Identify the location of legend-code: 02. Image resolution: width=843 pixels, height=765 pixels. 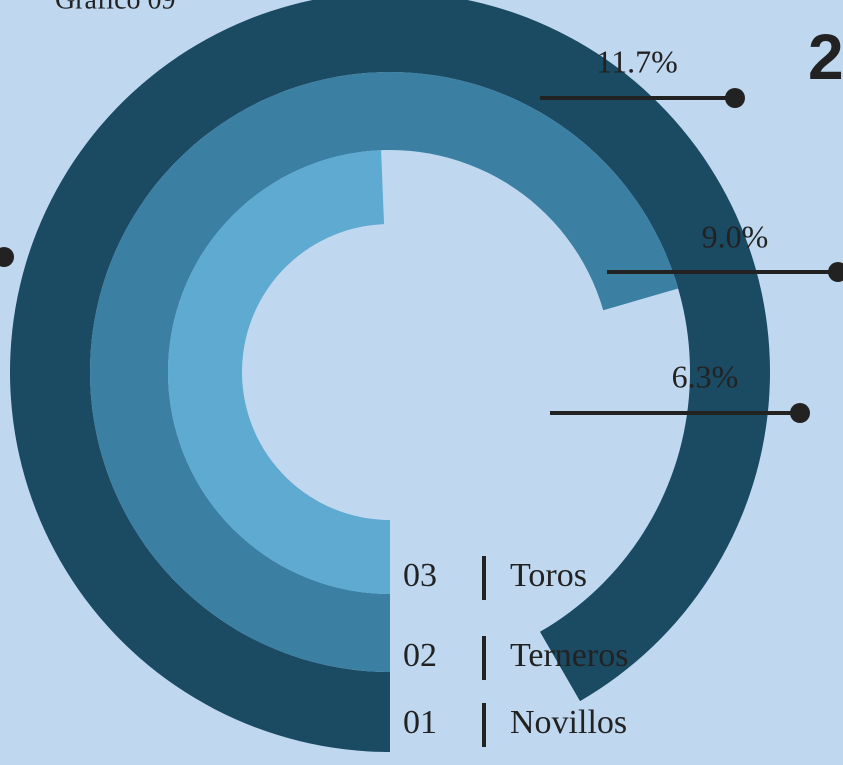
(420, 655).